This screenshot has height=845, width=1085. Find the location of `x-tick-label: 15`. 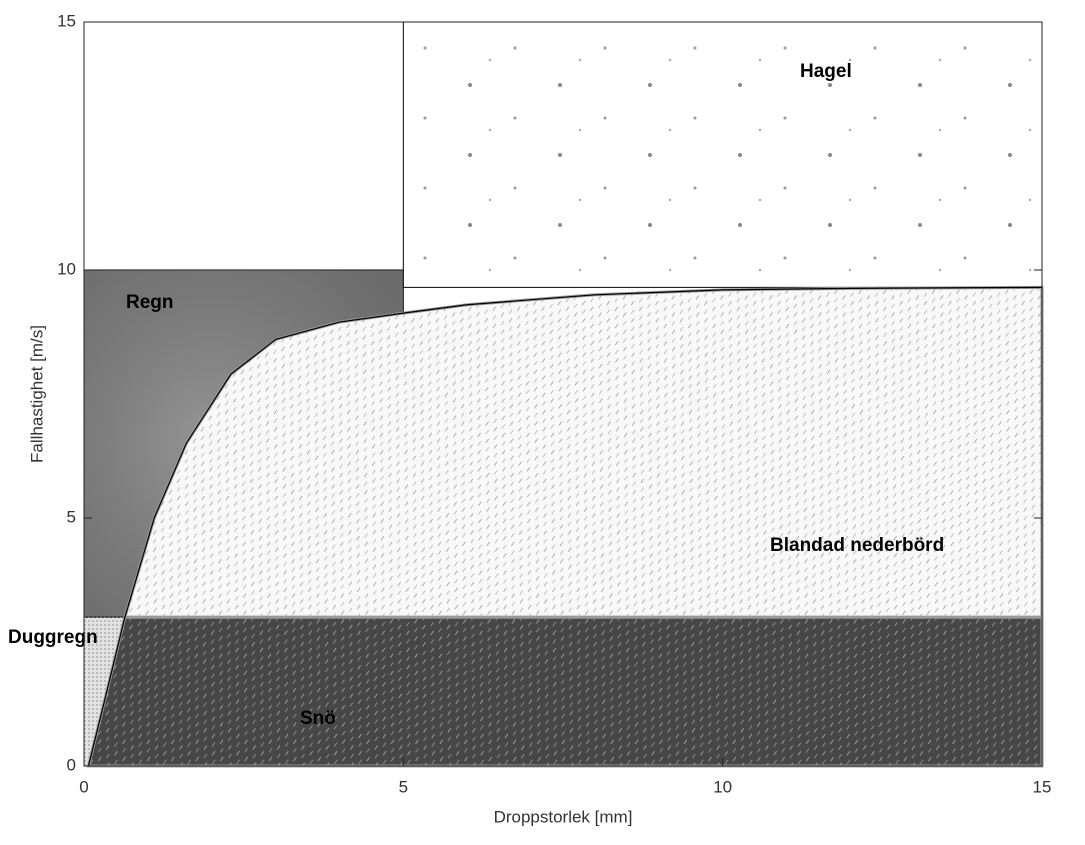

x-tick-label: 15 is located at coordinates (1042, 786).